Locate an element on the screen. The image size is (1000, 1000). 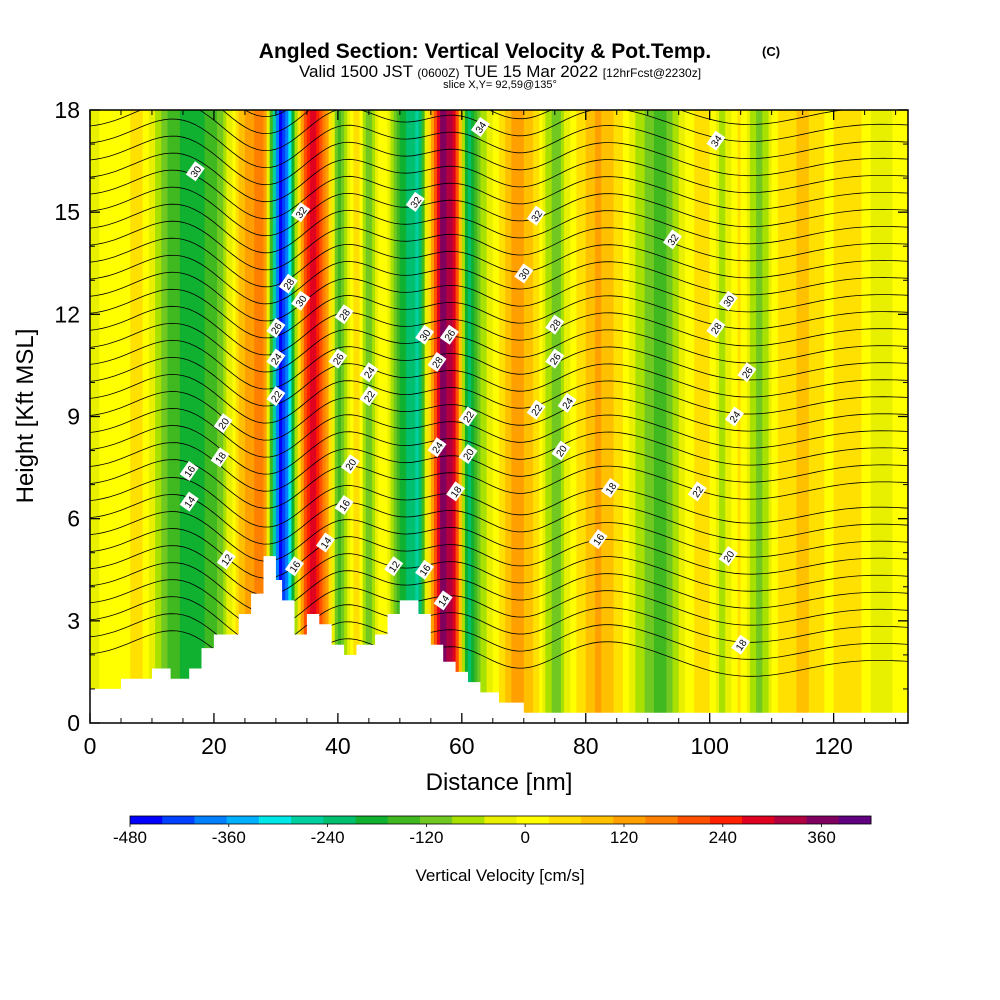
contour-label: 18 is located at coordinates (456, 491).